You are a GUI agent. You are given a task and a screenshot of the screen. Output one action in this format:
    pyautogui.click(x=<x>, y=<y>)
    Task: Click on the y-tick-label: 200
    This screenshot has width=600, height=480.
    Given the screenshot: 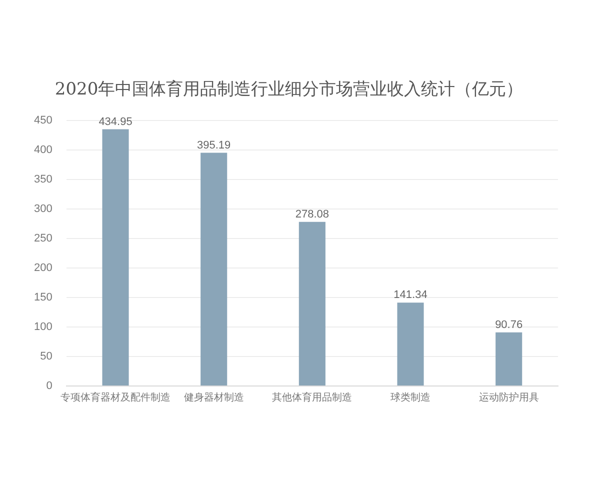 What is the action you would take?
    pyautogui.click(x=43, y=268)
    